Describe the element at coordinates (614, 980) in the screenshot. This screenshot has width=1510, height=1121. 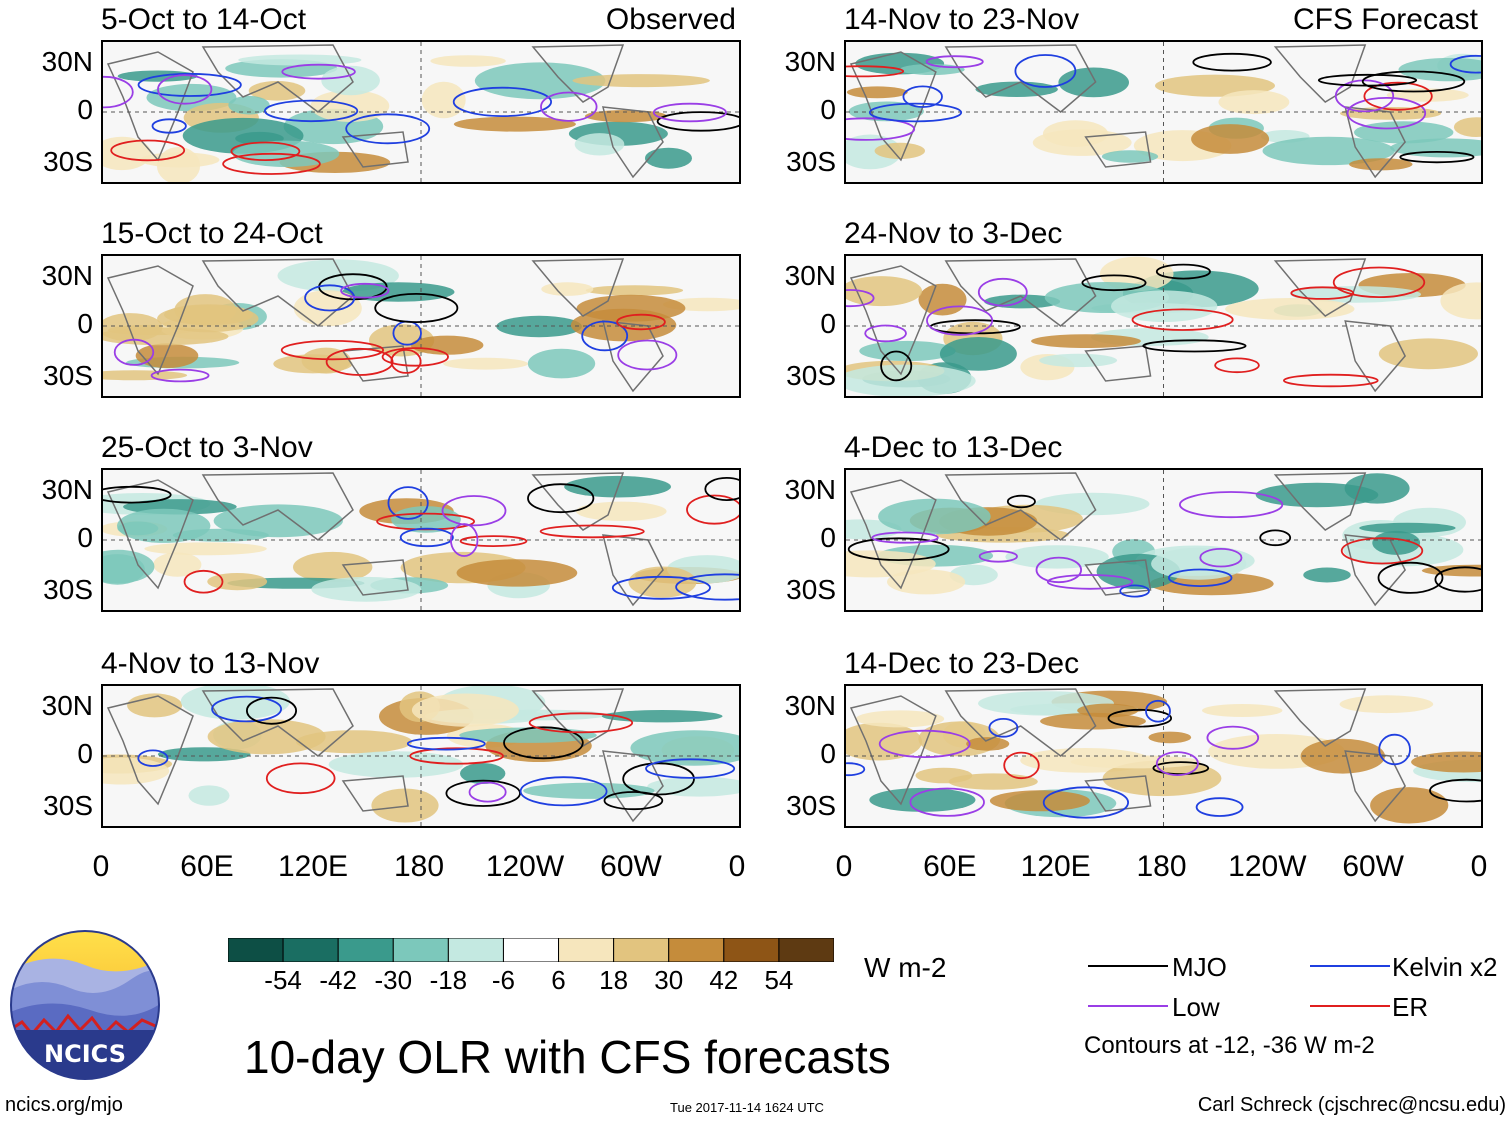
I see `colorbar-tick-label: 18` at that location.